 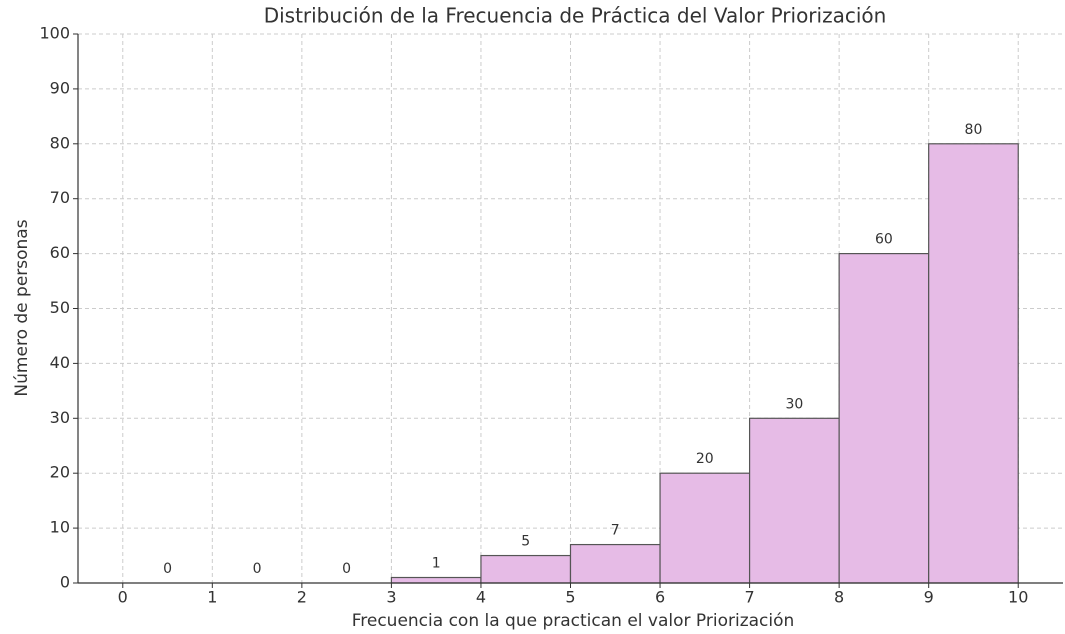 I want to click on x-tick-label: 2, so click(x=302, y=597).